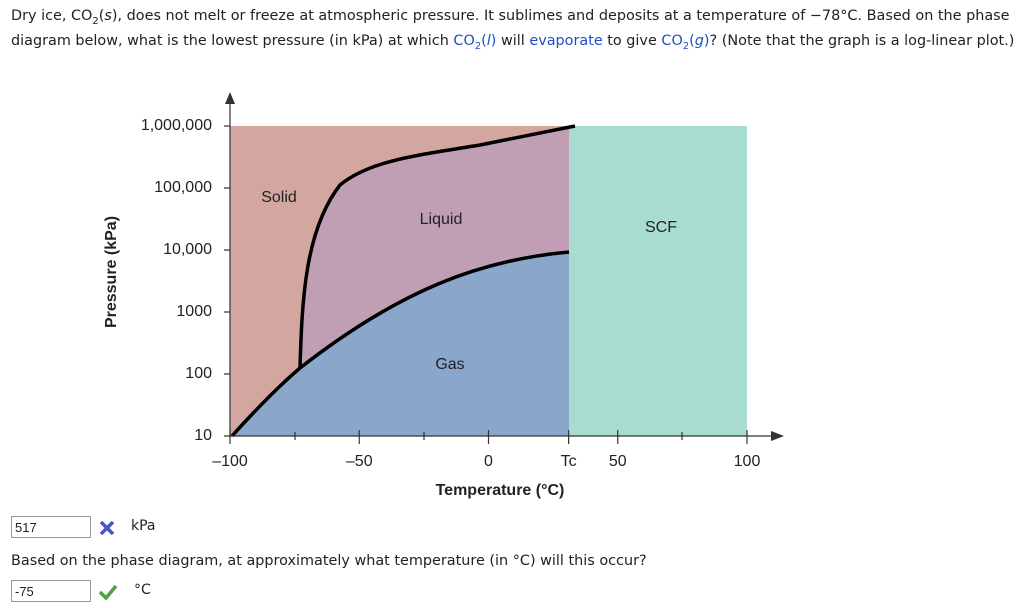 Image resolution: width=1024 pixels, height=608 pixels. Describe the element at coordinates (618, 461) in the screenshot. I see `x-tick-label: 50` at that location.